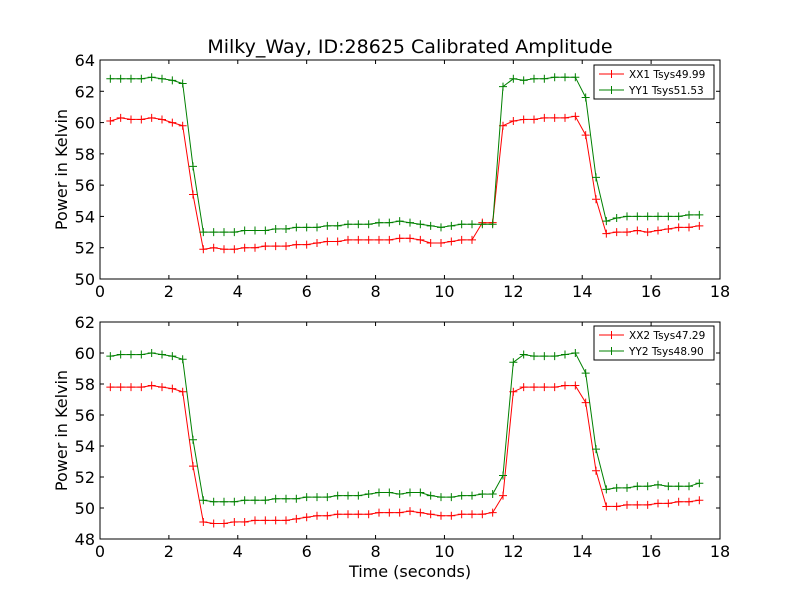 This screenshot has width=800, height=605. What do you see at coordinates (667, 336) in the screenshot?
I see `legend-entry: XX2 Tsys47.29` at bounding box center [667, 336].